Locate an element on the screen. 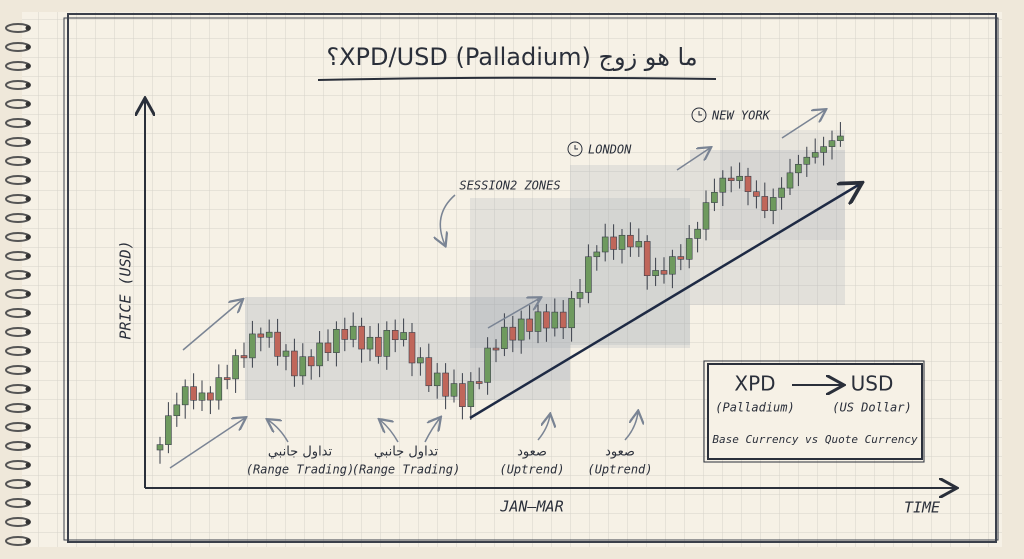 Image resolution: width=1024 pixels, height=559 pixels. quote-name: (US Dollar) is located at coordinates (871, 408).